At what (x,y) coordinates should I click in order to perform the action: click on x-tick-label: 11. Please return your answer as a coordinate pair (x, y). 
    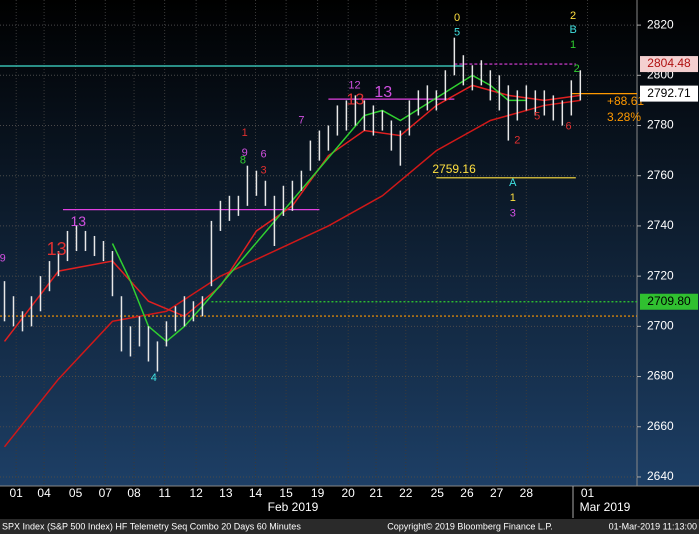
    Looking at the image, I should click on (164, 493).